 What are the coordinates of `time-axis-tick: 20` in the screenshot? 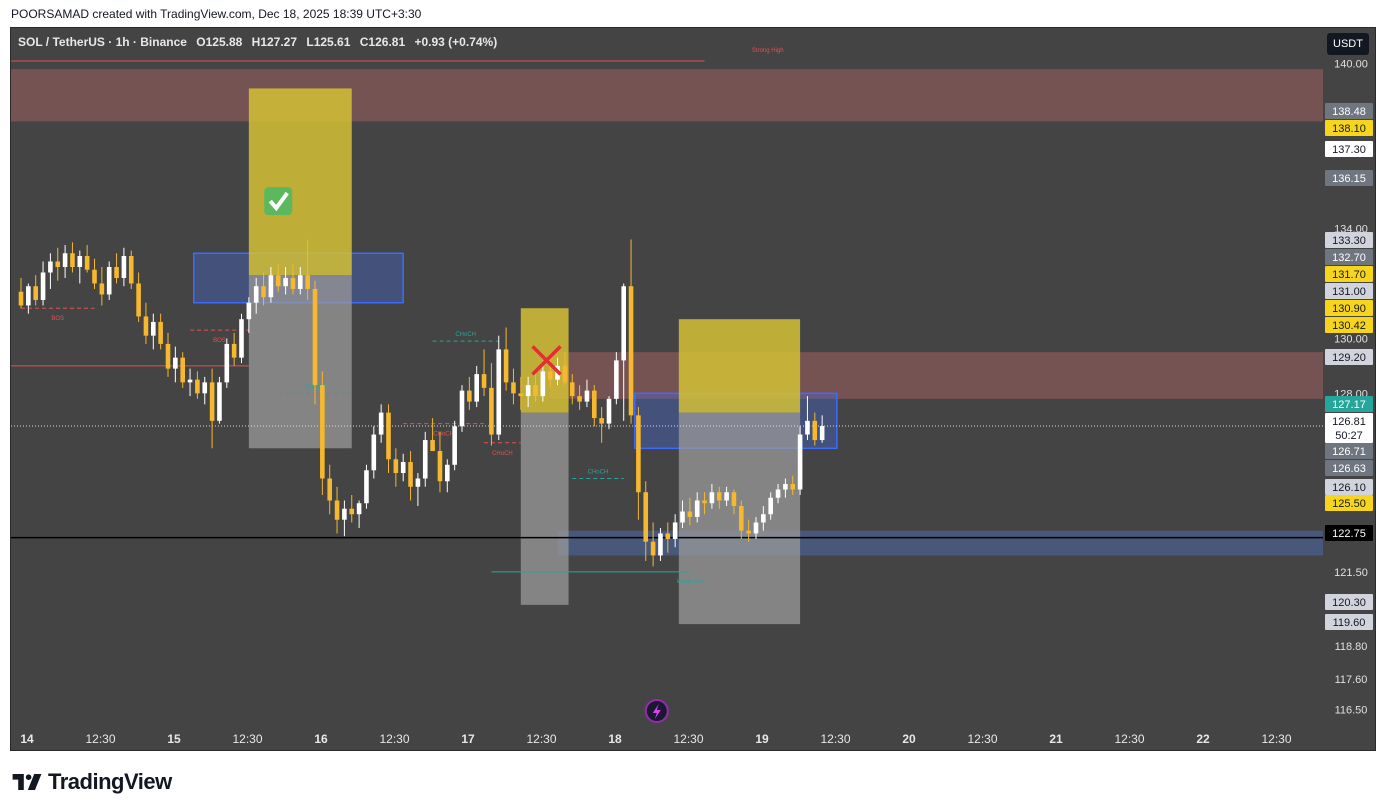 It's located at (909, 739).